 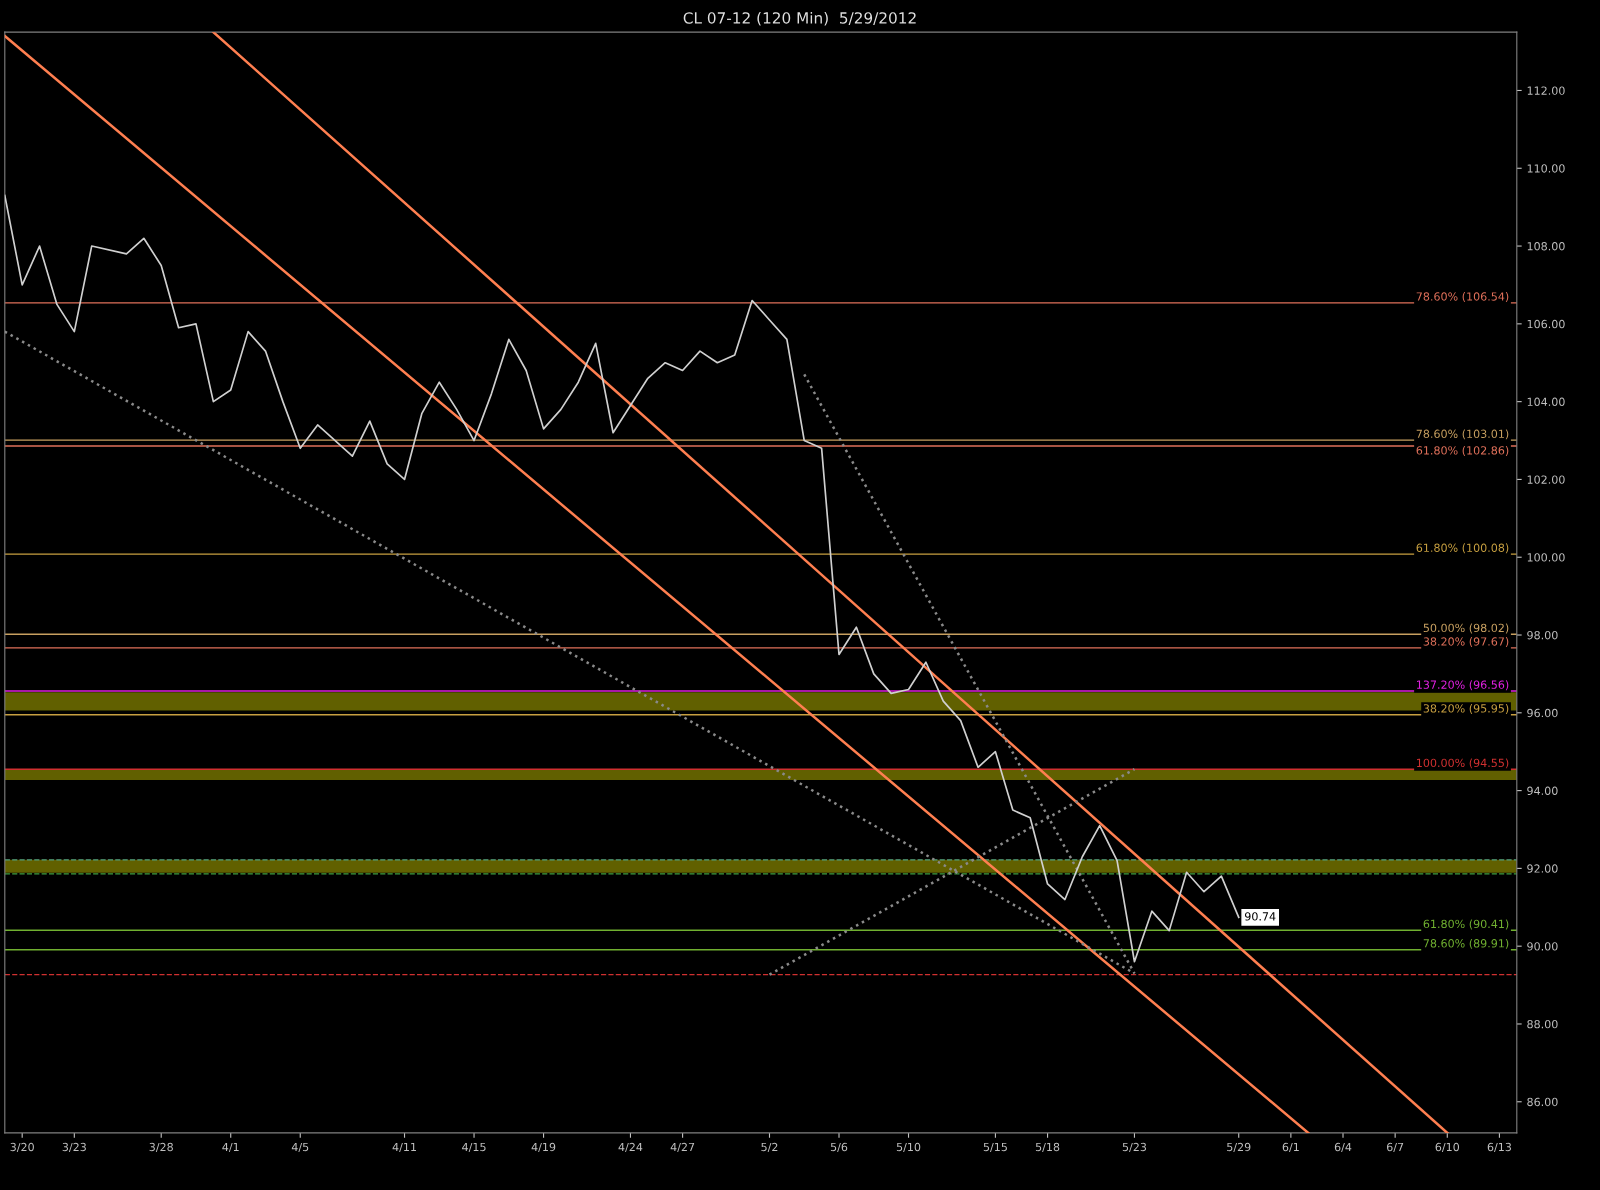 What do you see at coordinates (1343, 1147) in the screenshot?
I see `x-tick-label: 6/4` at bounding box center [1343, 1147].